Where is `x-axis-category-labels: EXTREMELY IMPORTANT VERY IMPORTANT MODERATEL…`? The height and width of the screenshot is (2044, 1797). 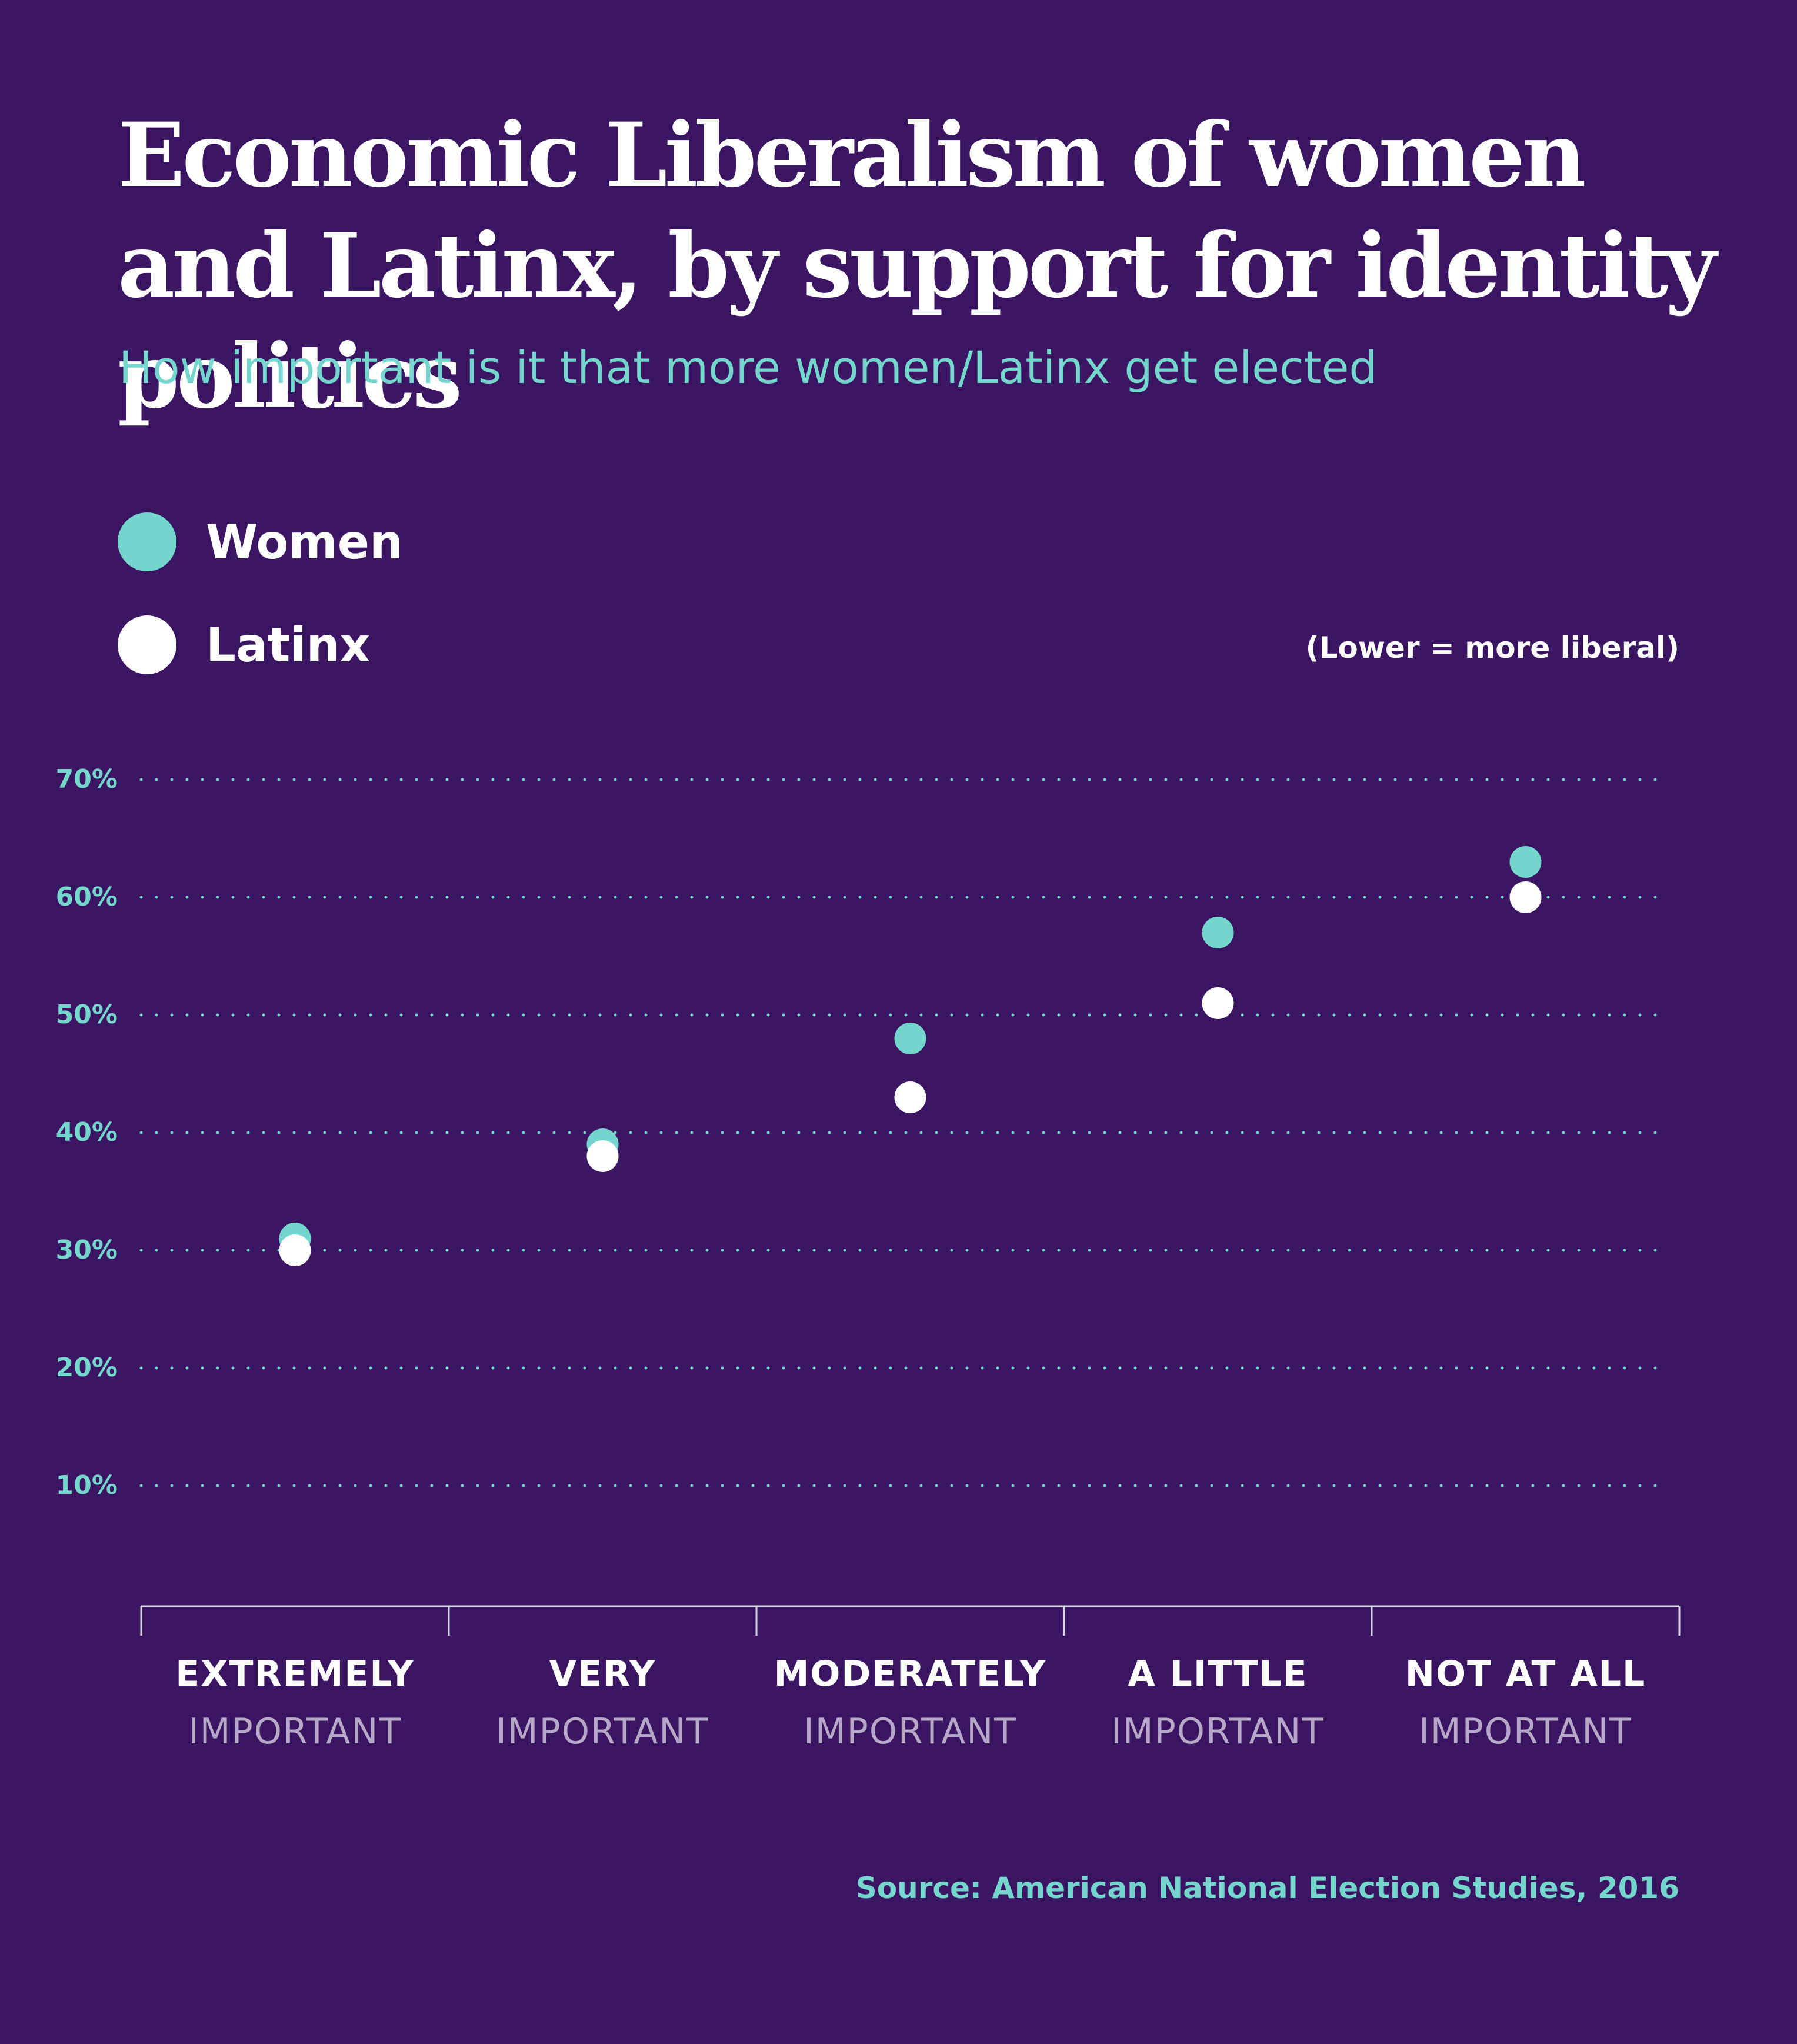
x-axis-category-labels: EXTREMELY IMPORTANT VERY IMPORTANT MODERATEL… is located at coordinates (910, 1702).